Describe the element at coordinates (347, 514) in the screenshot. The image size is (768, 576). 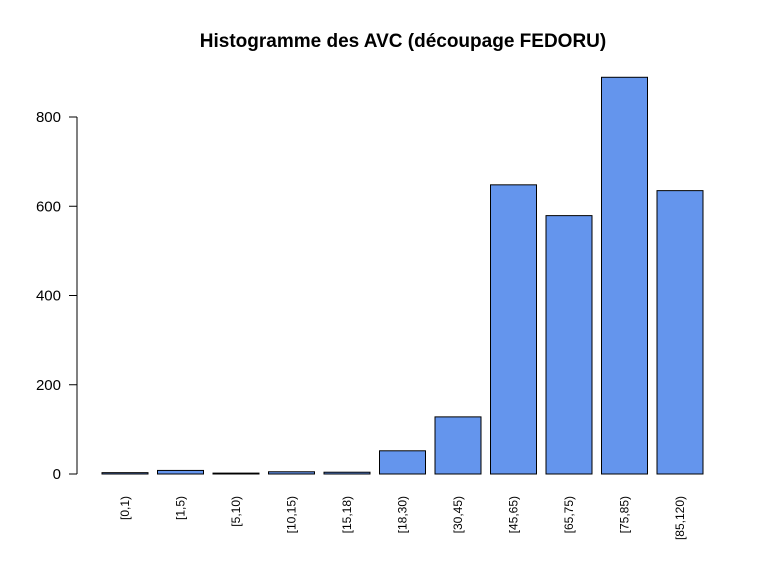
I see `x-tick-label: [15,18)` at that location.